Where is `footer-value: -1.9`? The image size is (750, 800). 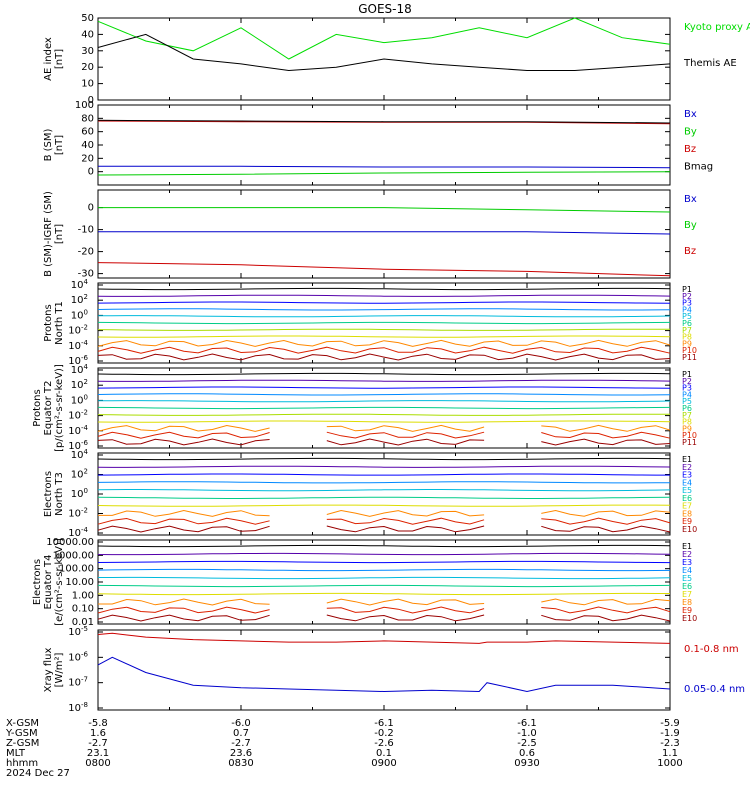 footer-value: -1.9 is located at coordinates (670, 733).